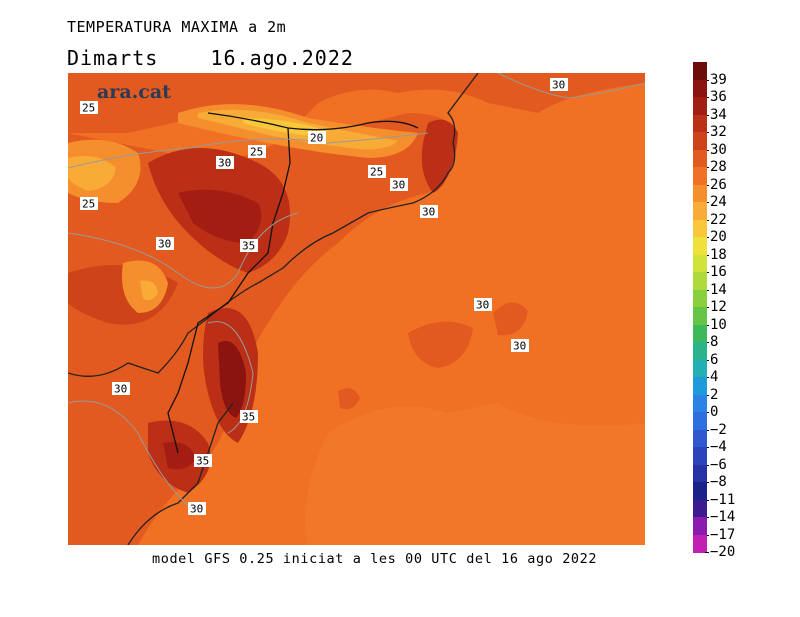 This screenshot has width=800, height=617. I want to click on colorbar-label: 28, so click(718, 167).